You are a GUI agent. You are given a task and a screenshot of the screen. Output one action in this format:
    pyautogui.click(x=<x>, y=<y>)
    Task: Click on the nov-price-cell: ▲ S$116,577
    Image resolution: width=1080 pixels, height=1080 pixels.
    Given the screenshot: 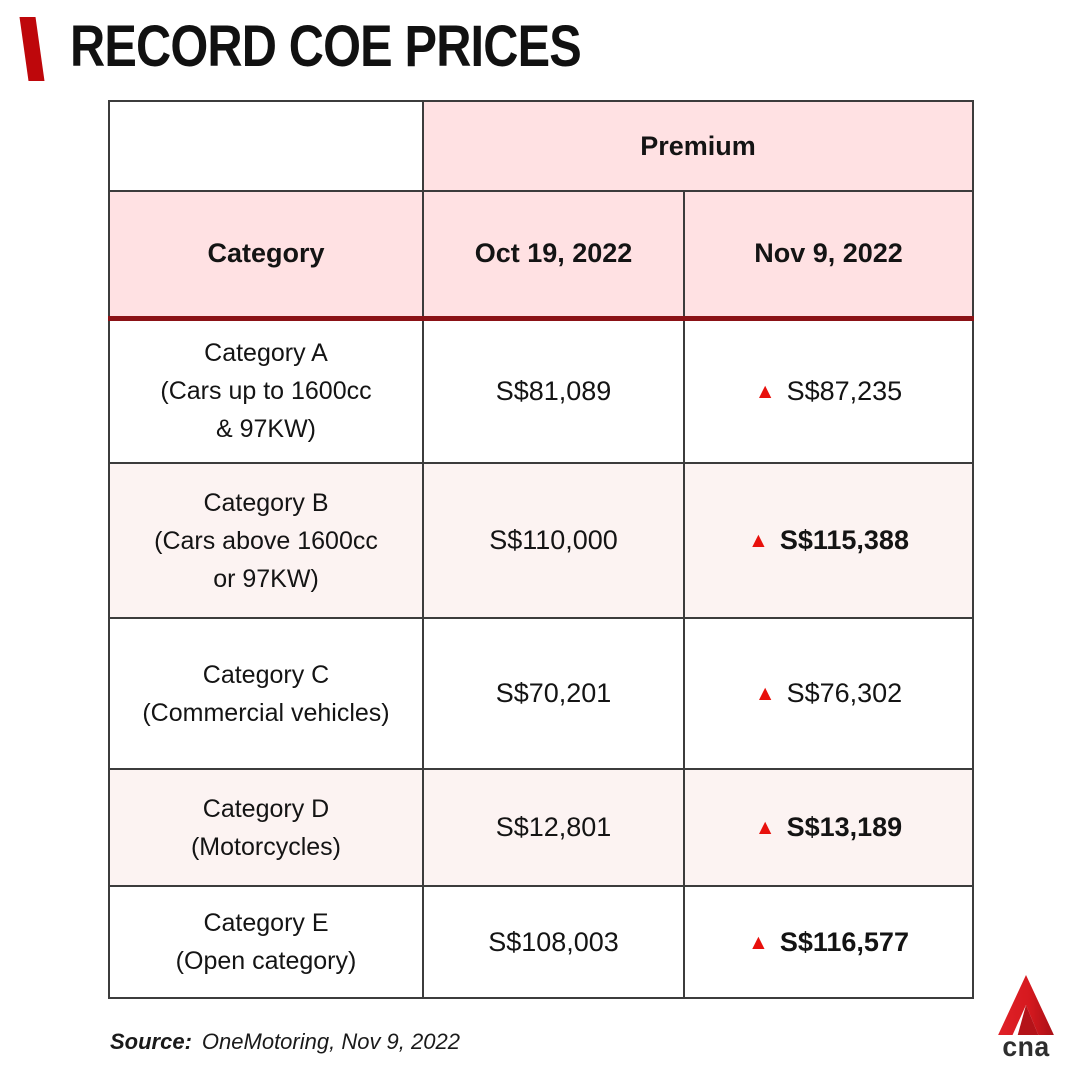 What is the action you would take?
    pyautogui.click(x=828, y=942)
    